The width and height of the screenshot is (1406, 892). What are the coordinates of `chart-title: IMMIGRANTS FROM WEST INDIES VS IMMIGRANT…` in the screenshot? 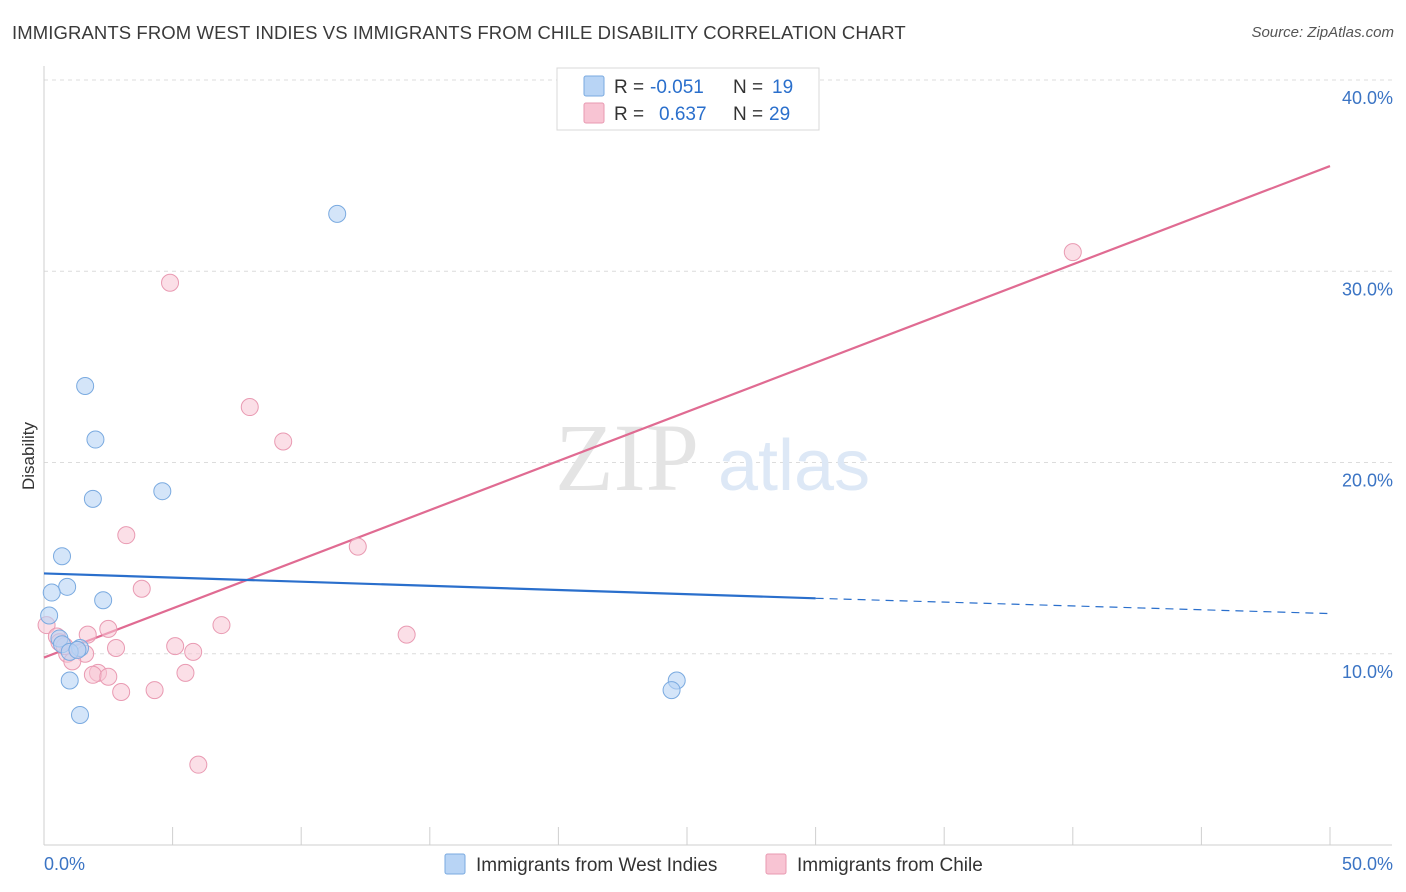 It's located at (459, 32).